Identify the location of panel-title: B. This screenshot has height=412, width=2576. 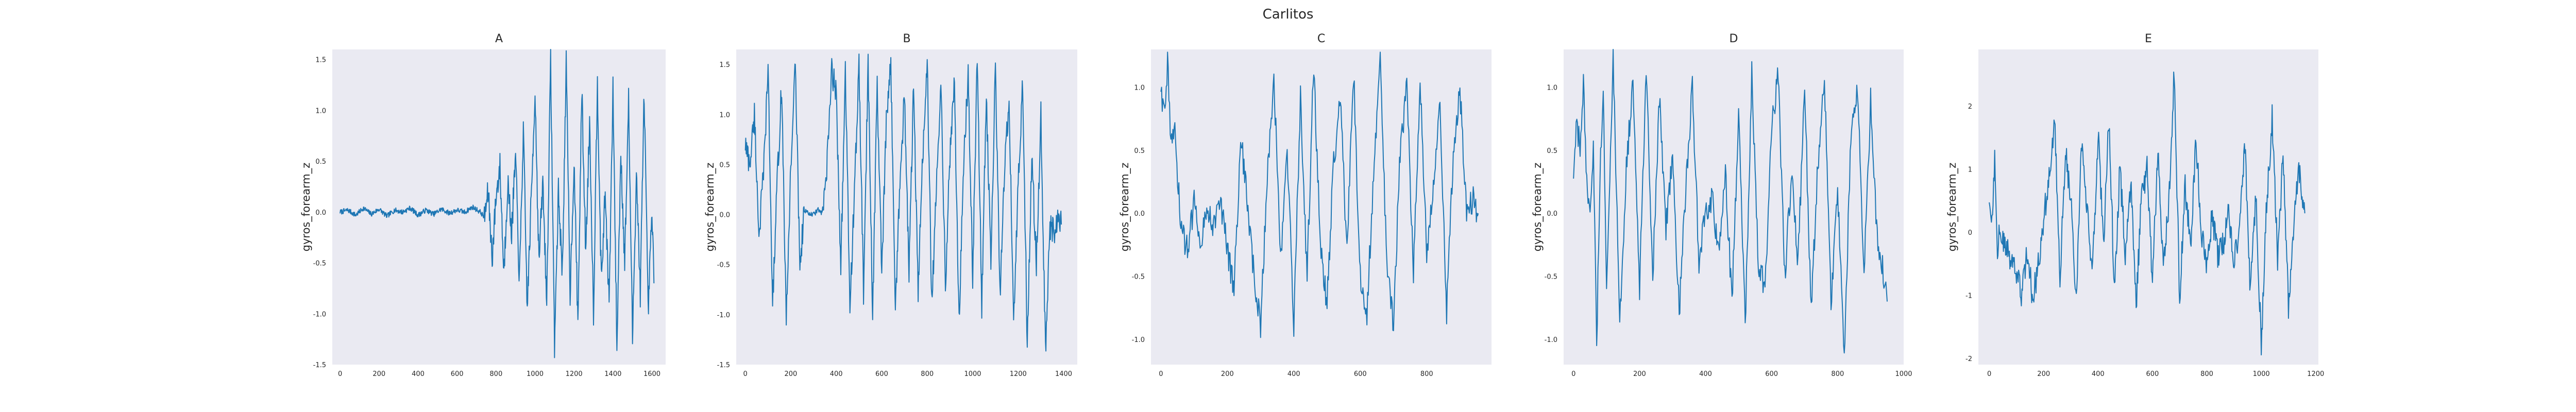
(906, 38).